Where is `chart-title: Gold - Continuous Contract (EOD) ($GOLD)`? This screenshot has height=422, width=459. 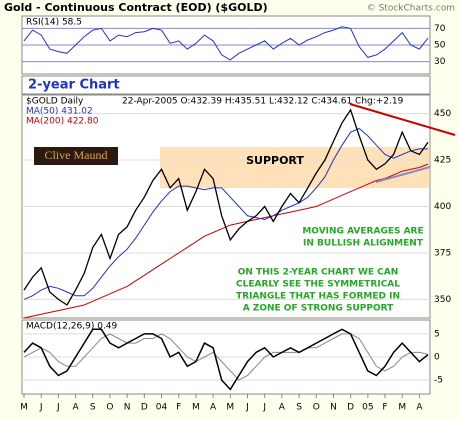
chart-title: Gold - Continuous Contract (EOD) ($GOLD) is located at coordinates (136, 7).